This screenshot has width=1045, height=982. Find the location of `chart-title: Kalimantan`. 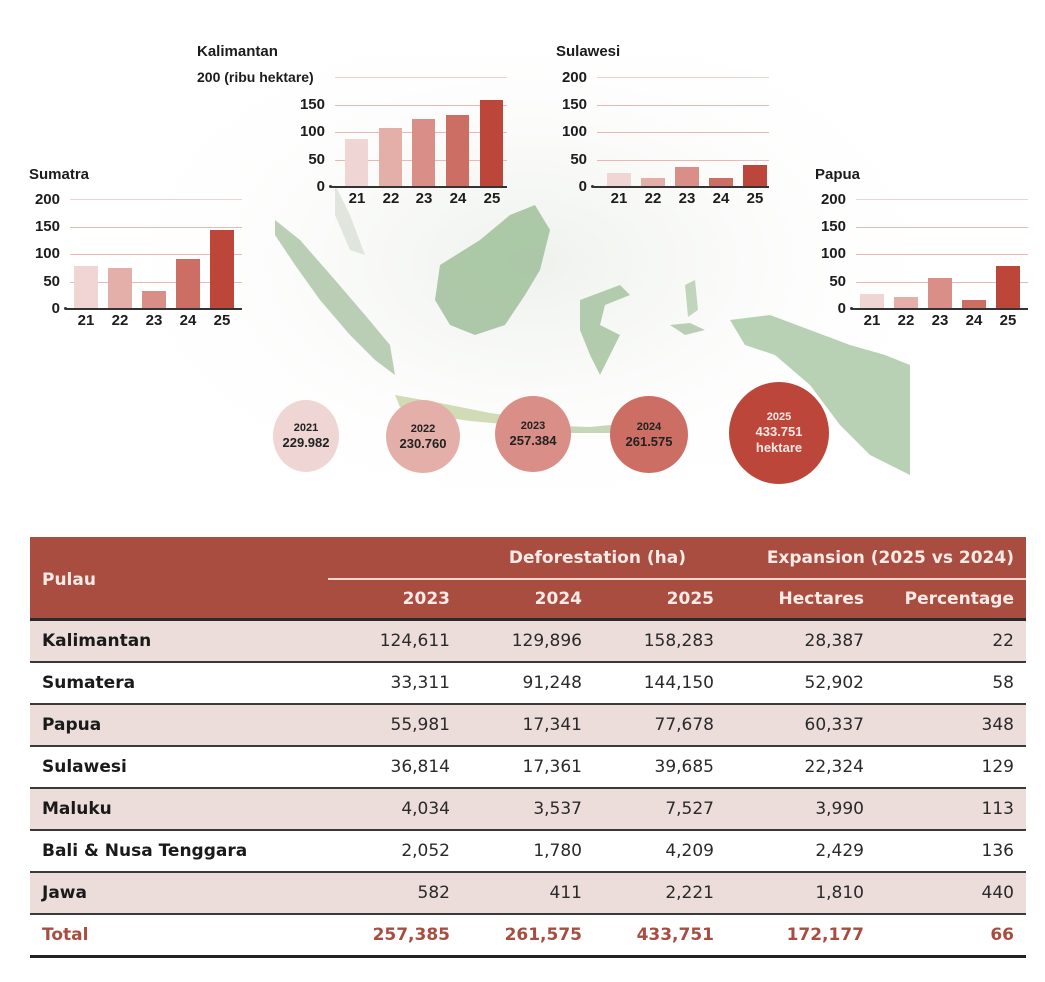

chart-title: Kalimantan is located at coordinates (237, 51).